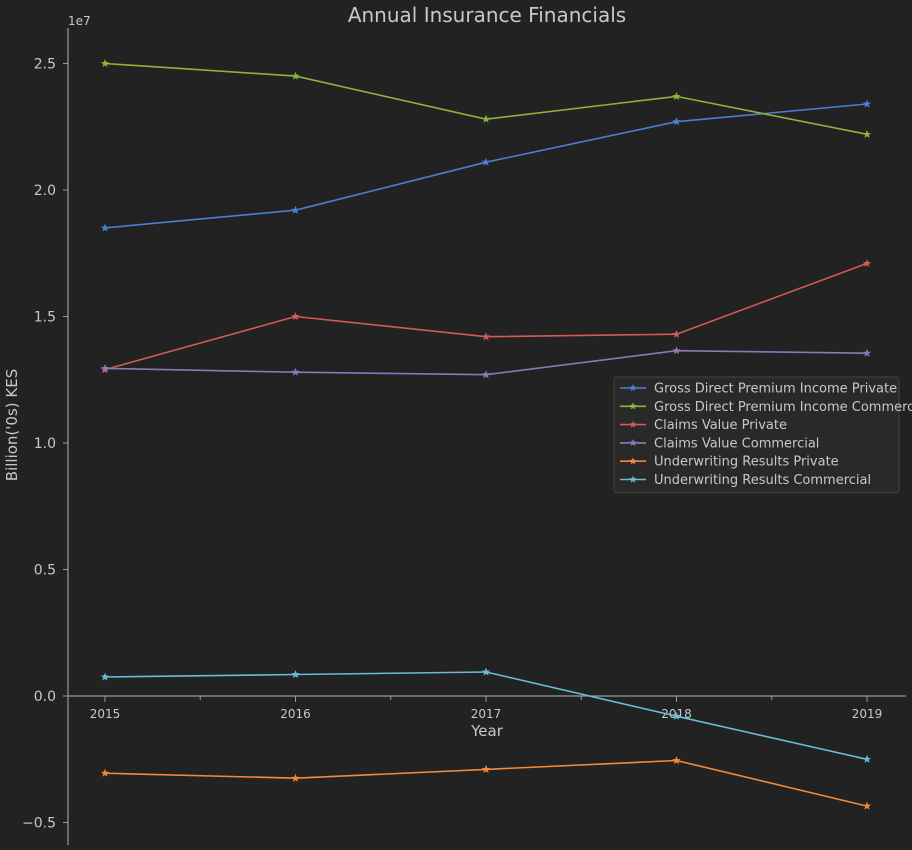  Describe the element at coordinates (775, 389) in the screenshot. I see `legend-label: Gross Direct Premium Income Private` at that location.